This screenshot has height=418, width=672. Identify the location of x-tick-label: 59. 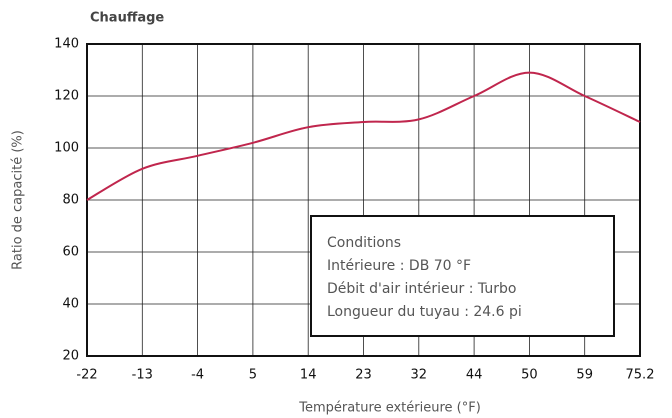
(584, 375).